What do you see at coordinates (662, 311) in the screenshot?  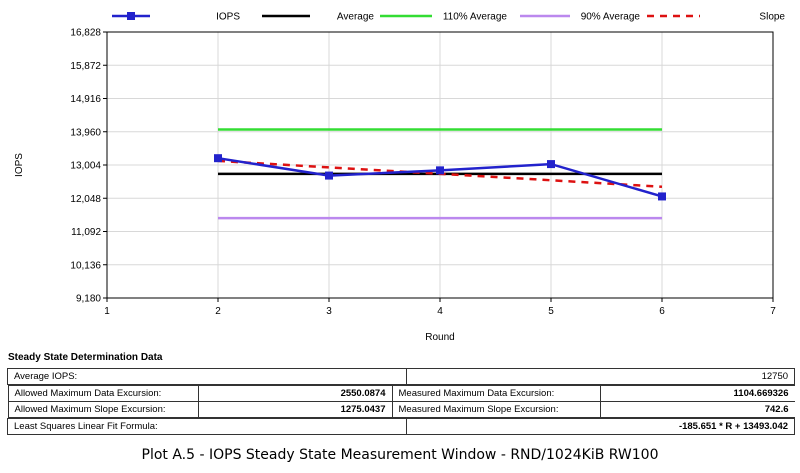 I see `x-tick-label: 6` at bounding box center [662, 311].